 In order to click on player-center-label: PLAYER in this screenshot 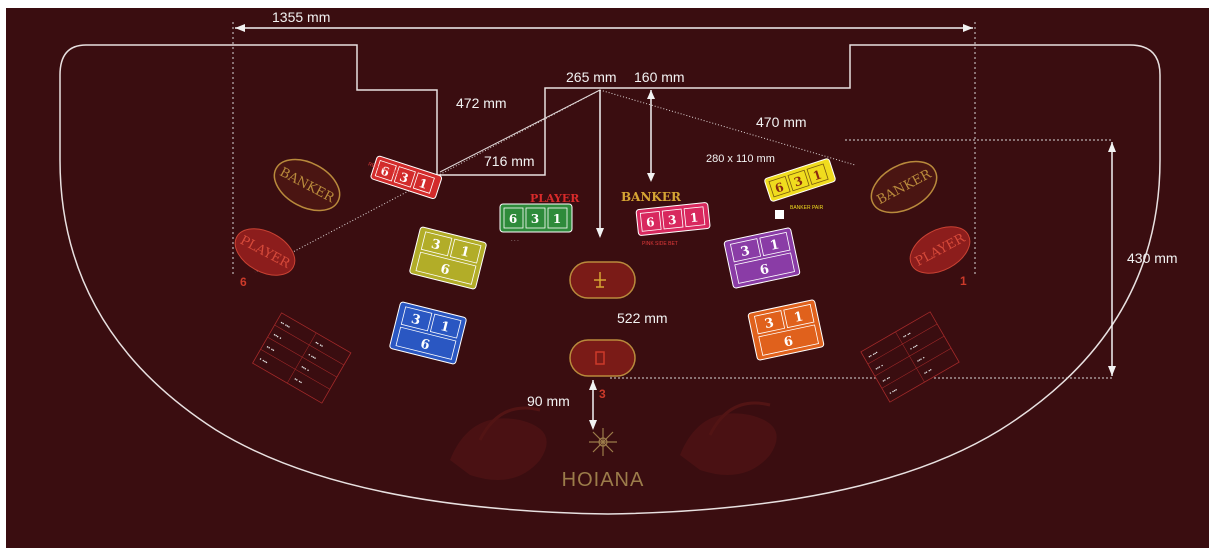, I will do `click(555, 198)`.